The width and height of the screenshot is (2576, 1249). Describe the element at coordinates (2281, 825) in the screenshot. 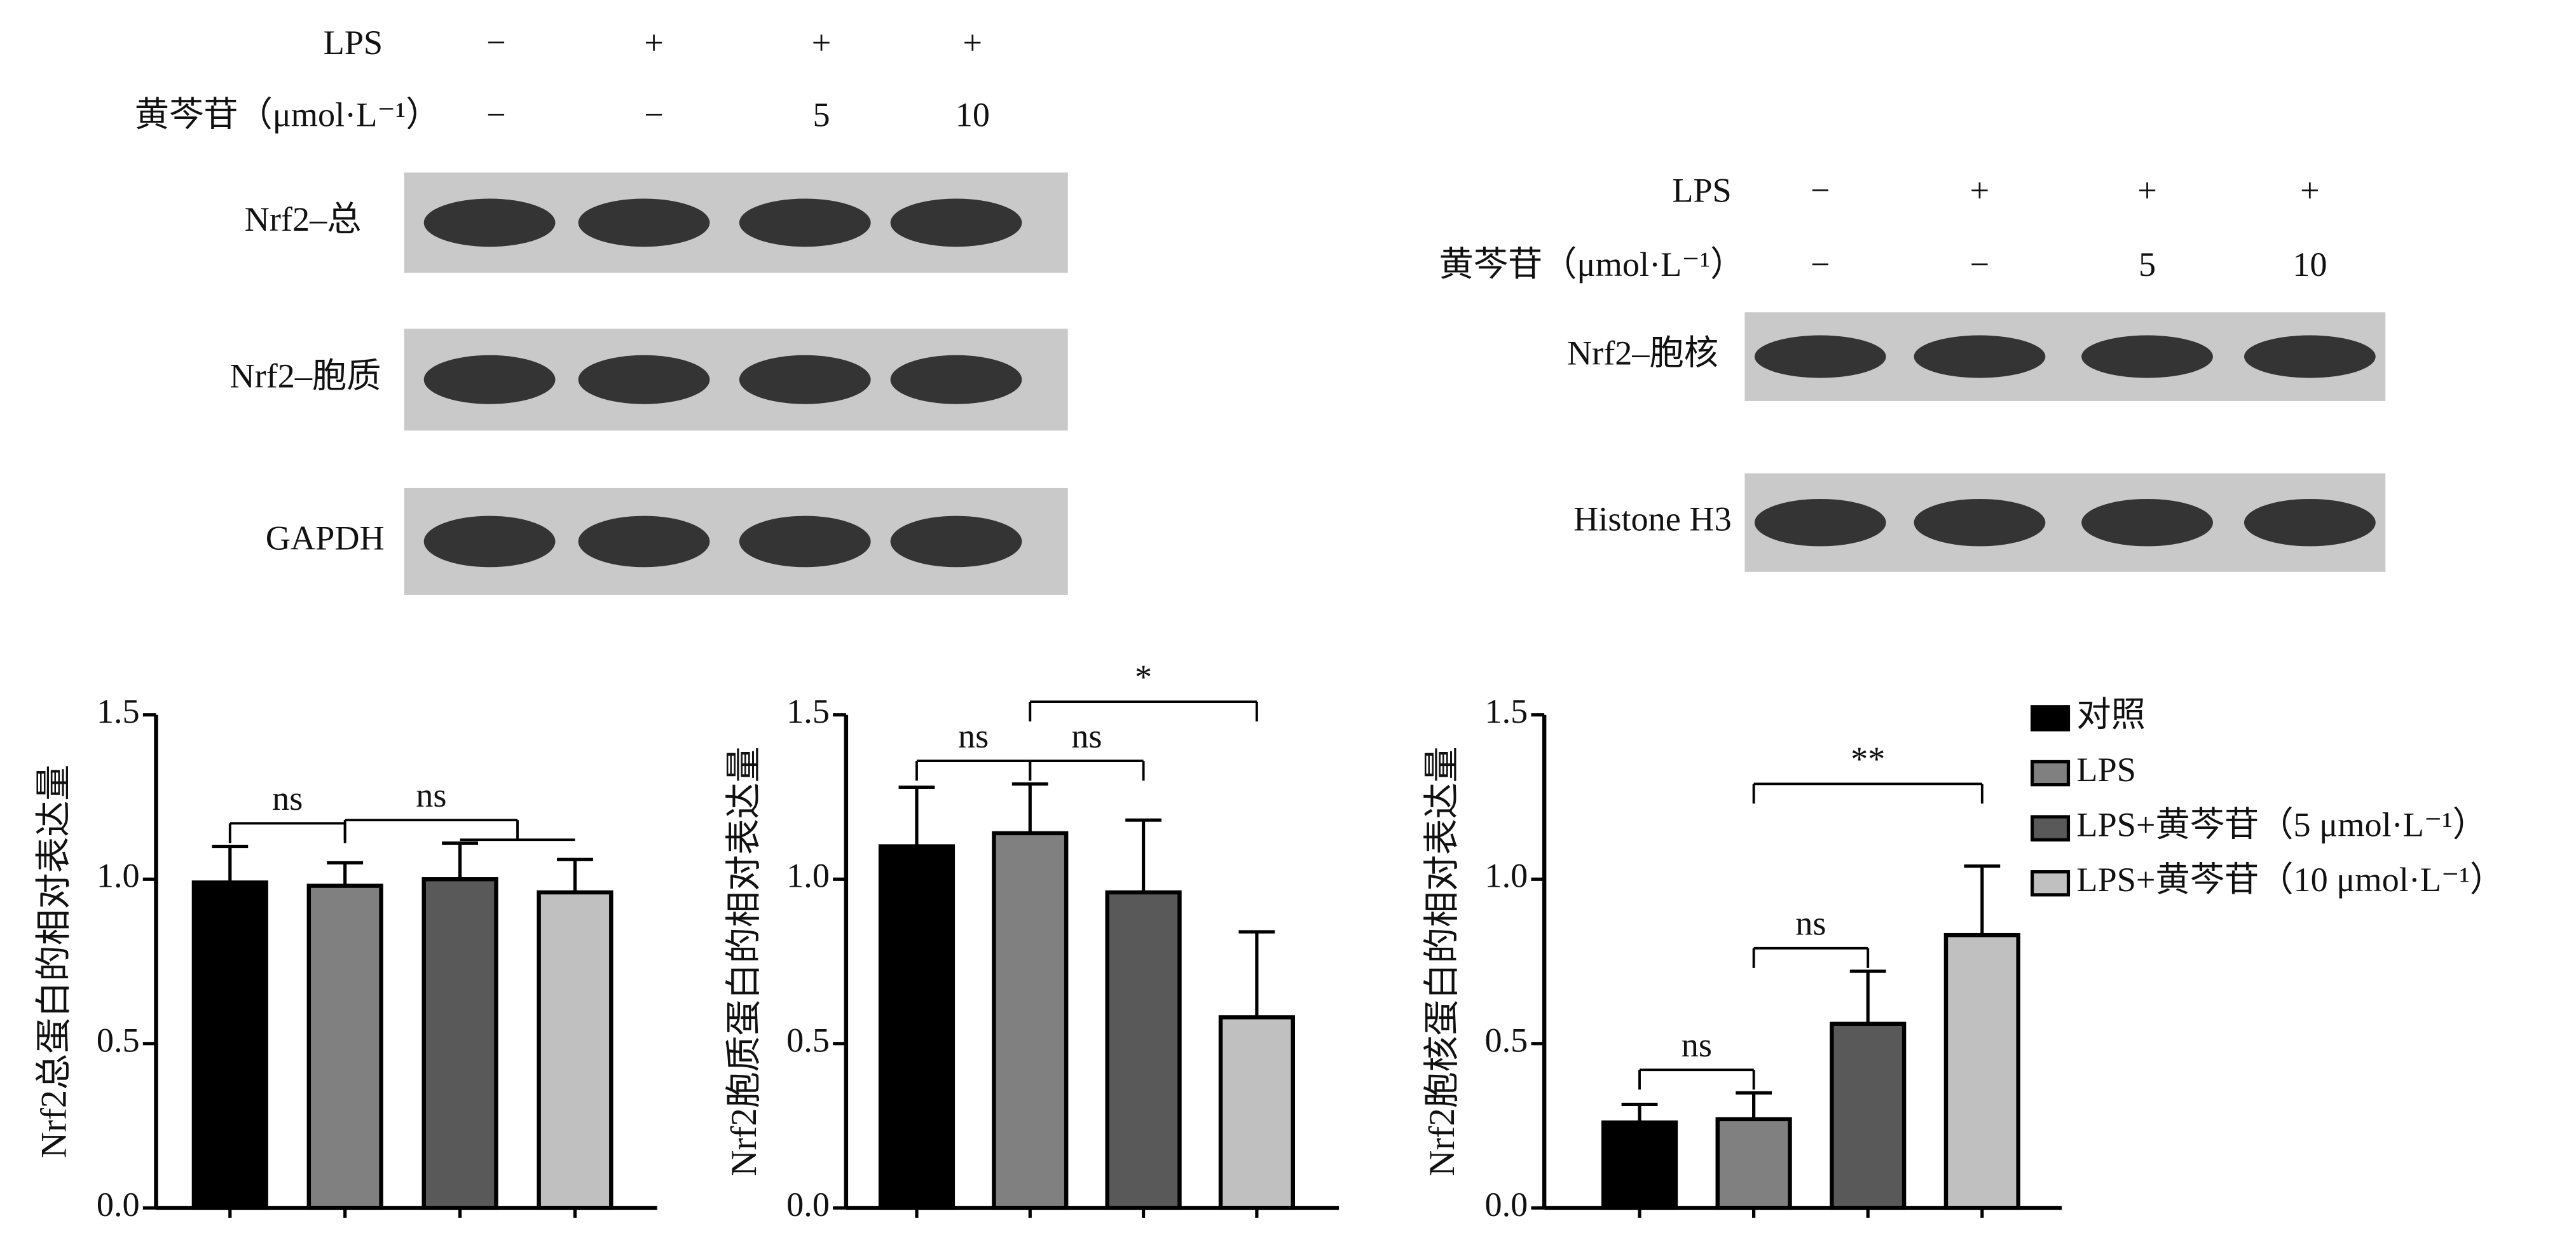

I see `legend-label: LPS+黄芩苷（5 μmol·L⁻¹）` at that location.